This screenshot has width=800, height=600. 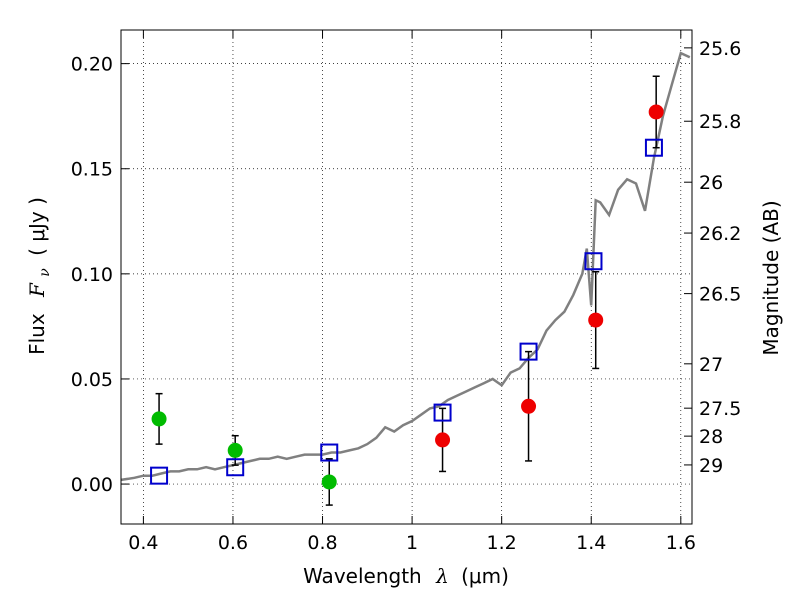 What do you see at coordinates (711, 365) in the screenshot?
I see `y2-tick-label: 27` at bounding box center [711, 365].